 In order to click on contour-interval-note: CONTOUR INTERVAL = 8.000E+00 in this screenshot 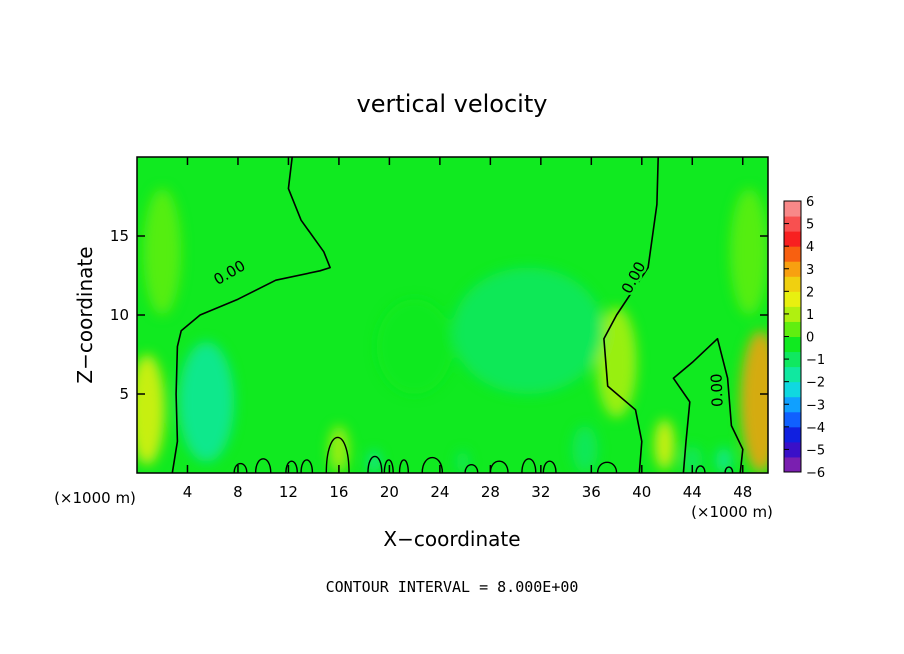, I will do `click(452, 587)`.